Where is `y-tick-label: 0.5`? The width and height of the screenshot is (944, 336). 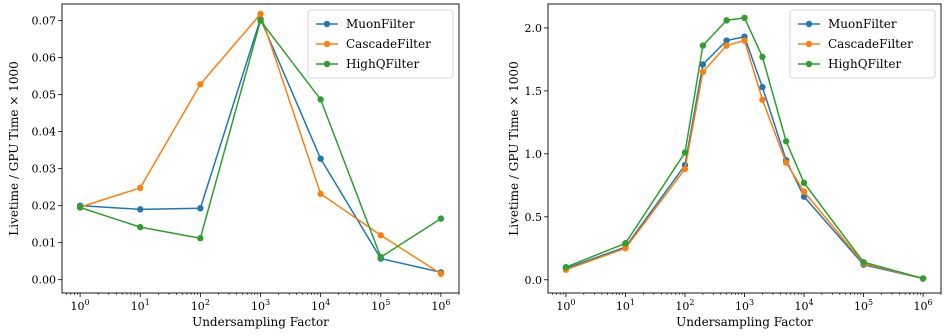 y-tick-label: 0.5 is located at coordinates (534, 217).